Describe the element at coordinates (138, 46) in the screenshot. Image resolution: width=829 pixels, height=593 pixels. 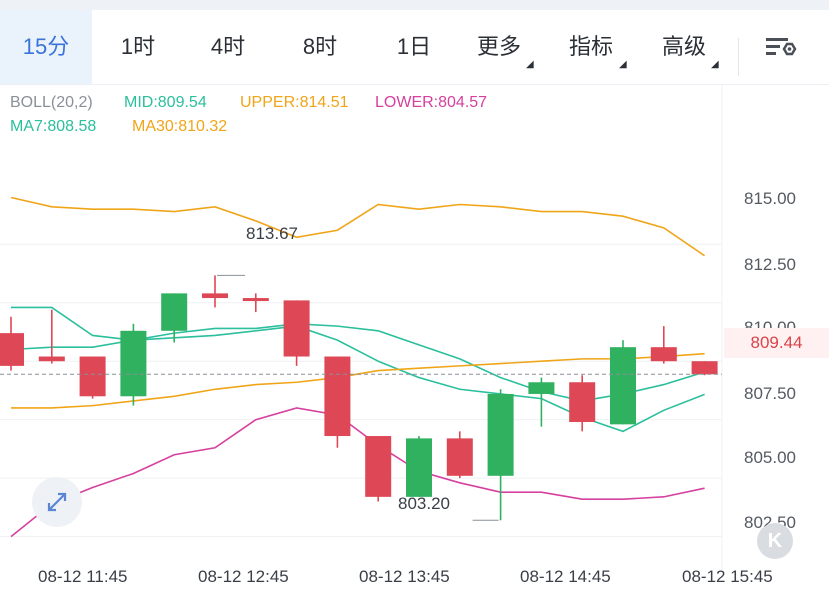
I see `tab-1h: 1时` at that location.